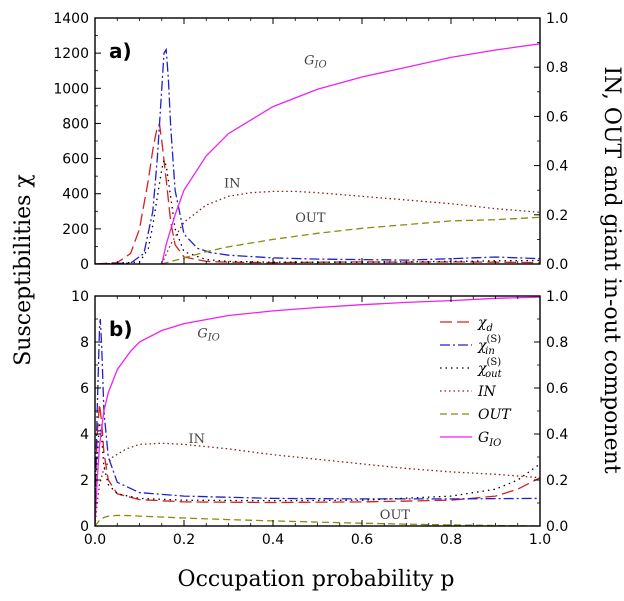 This screenshot has width=624, height=601. I want to click on y-tick-label: 800, so click(75, 124).